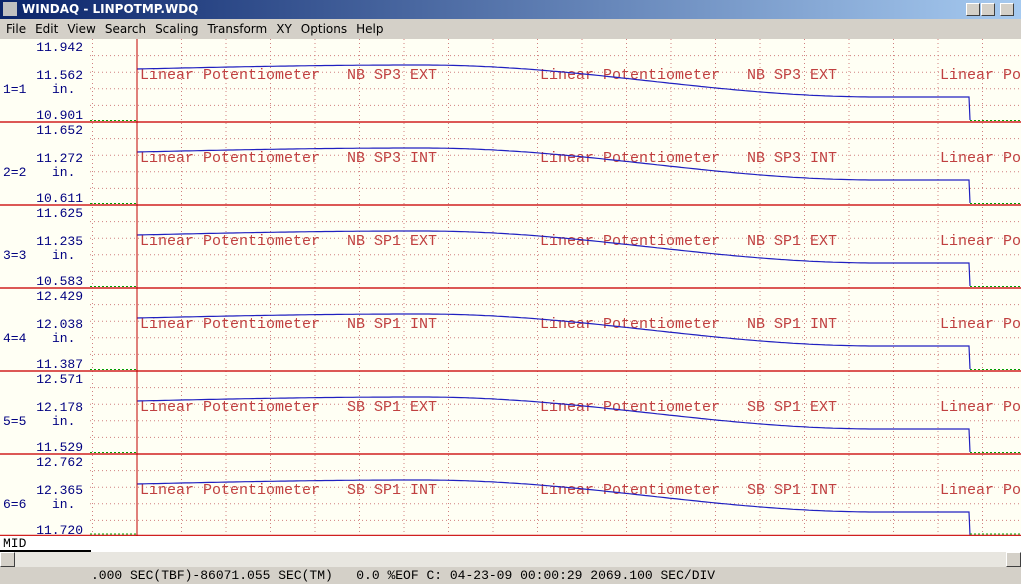 Image resolution: width=1021 pixels, height=584 pixels. What do you see at coordinates (59, 529) in the screenshot?
I see `scale-bottom: 11.720` at bounding box center [59, 529].